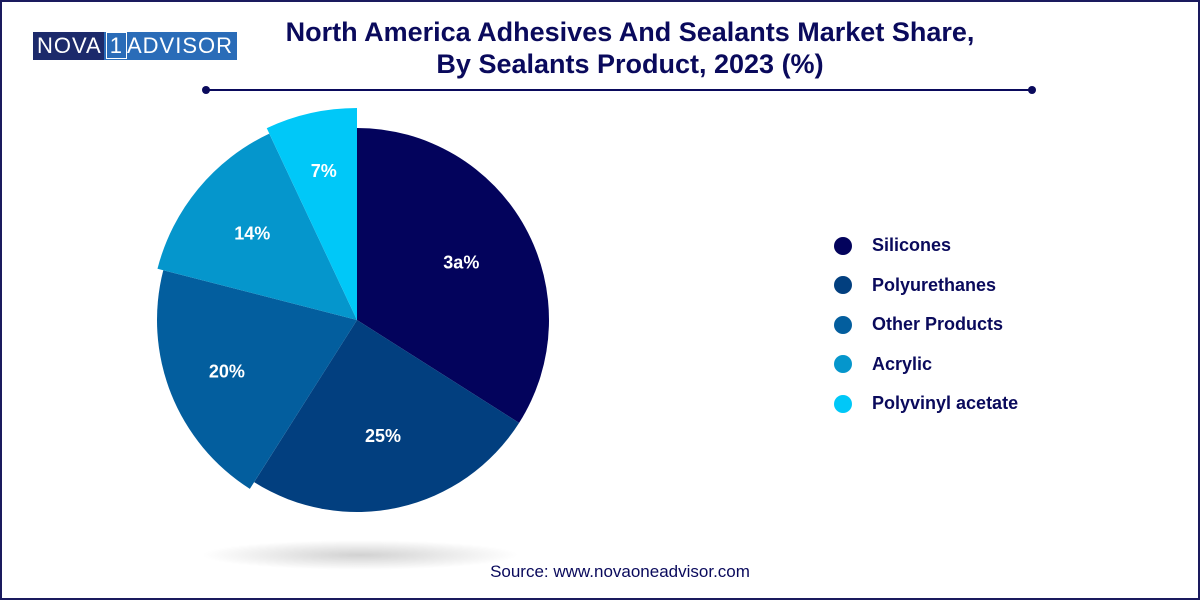  I want to click on legend-label: Polyvinyl acetate, so click(945, 403).